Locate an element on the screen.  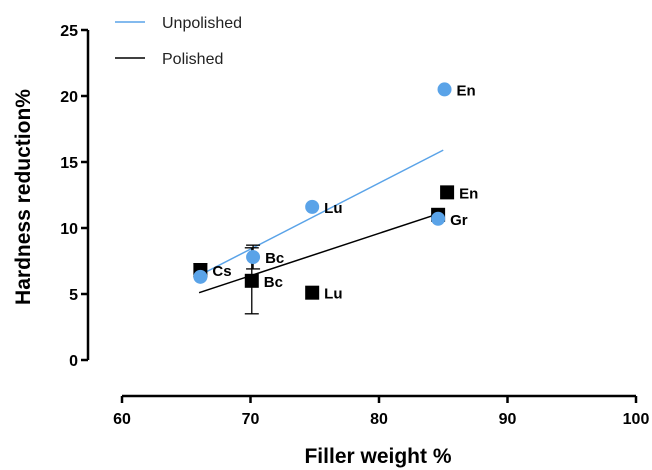
x-tick-label: 100 is located at coordinates (636, 419).